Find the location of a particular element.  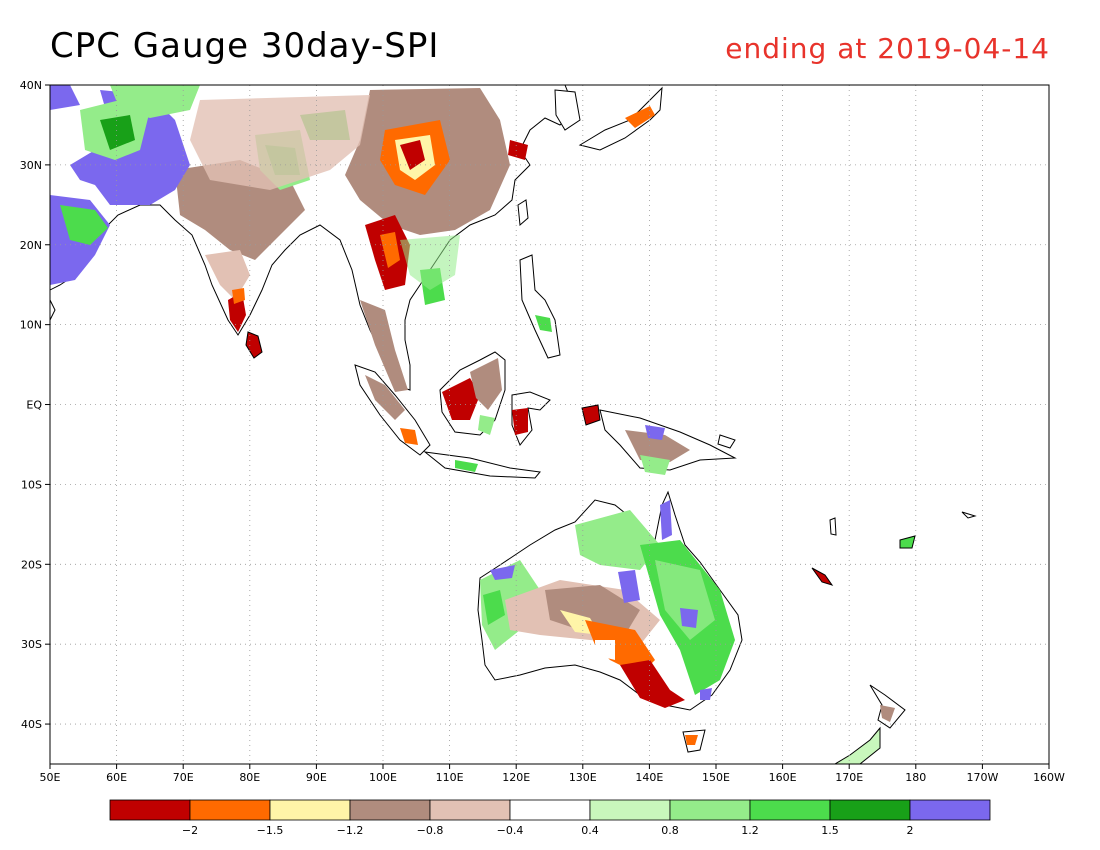

spi-patch-oman-green is located at coordinates (84, 225).